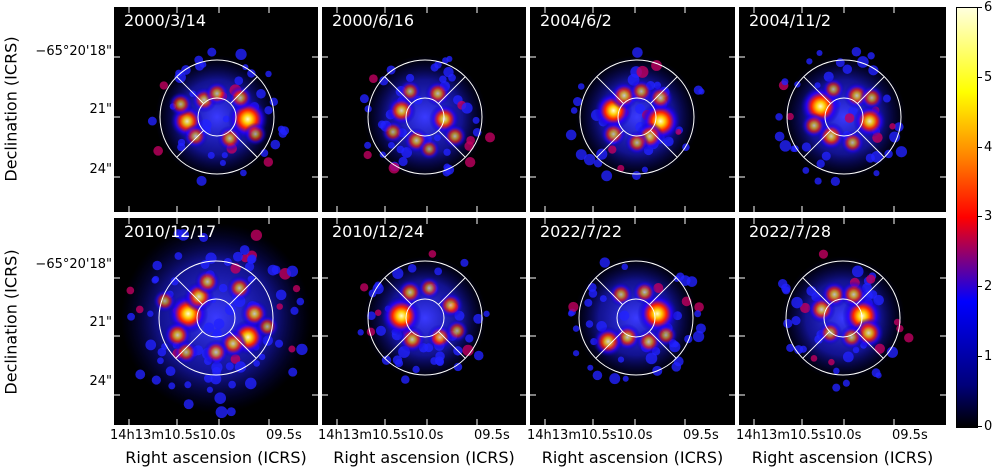  What do you see at coordinates (967, 217) in the screenshot?
I see `colorbar` at bounding box center [967, 217].